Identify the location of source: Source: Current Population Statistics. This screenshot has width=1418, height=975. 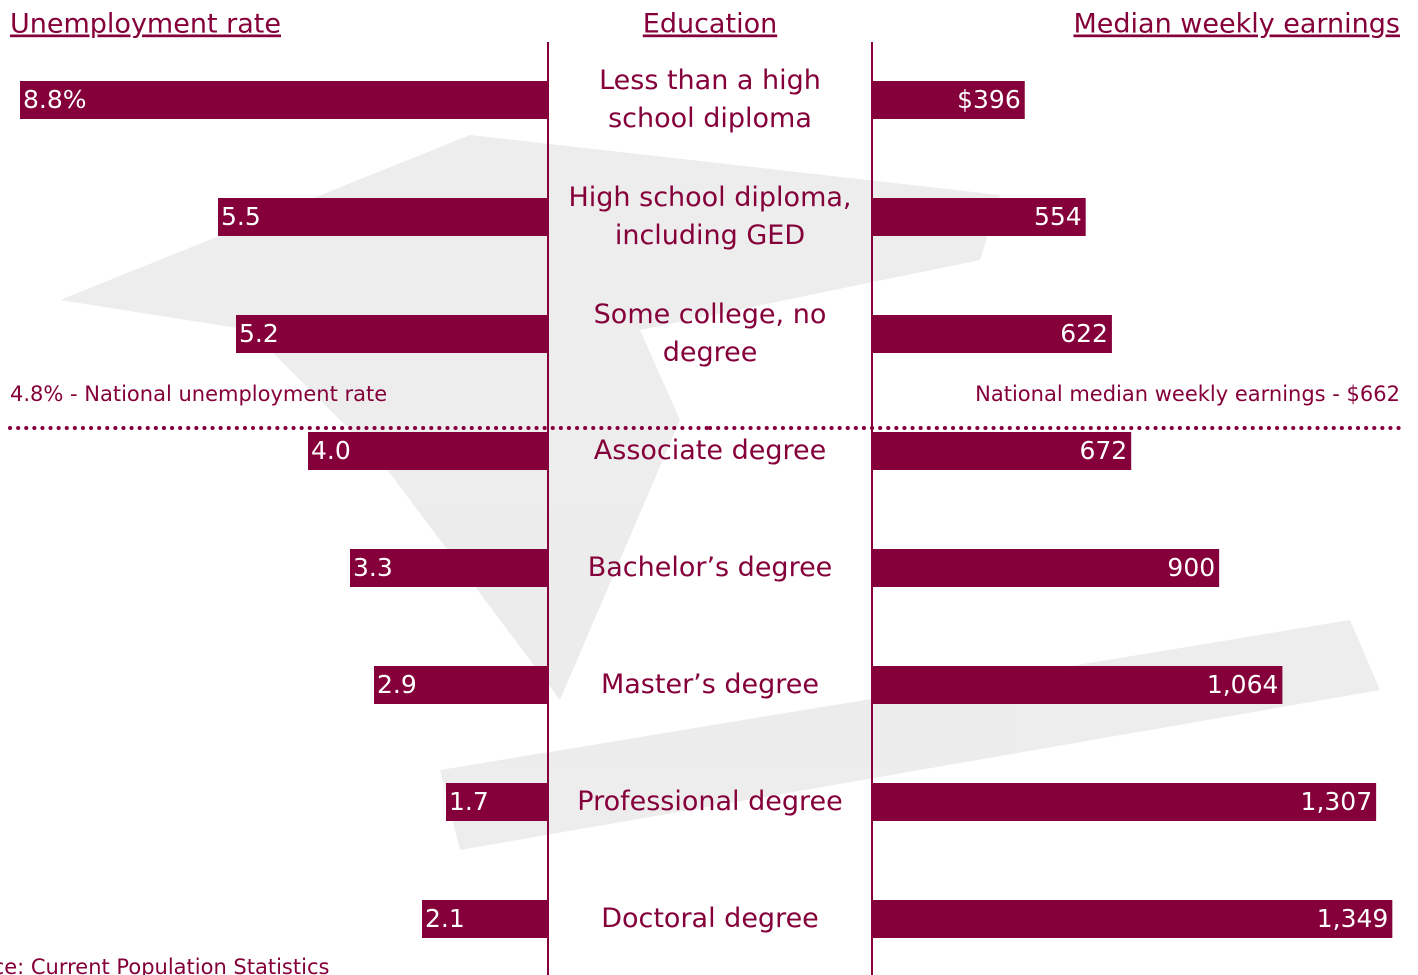
(164, 965).